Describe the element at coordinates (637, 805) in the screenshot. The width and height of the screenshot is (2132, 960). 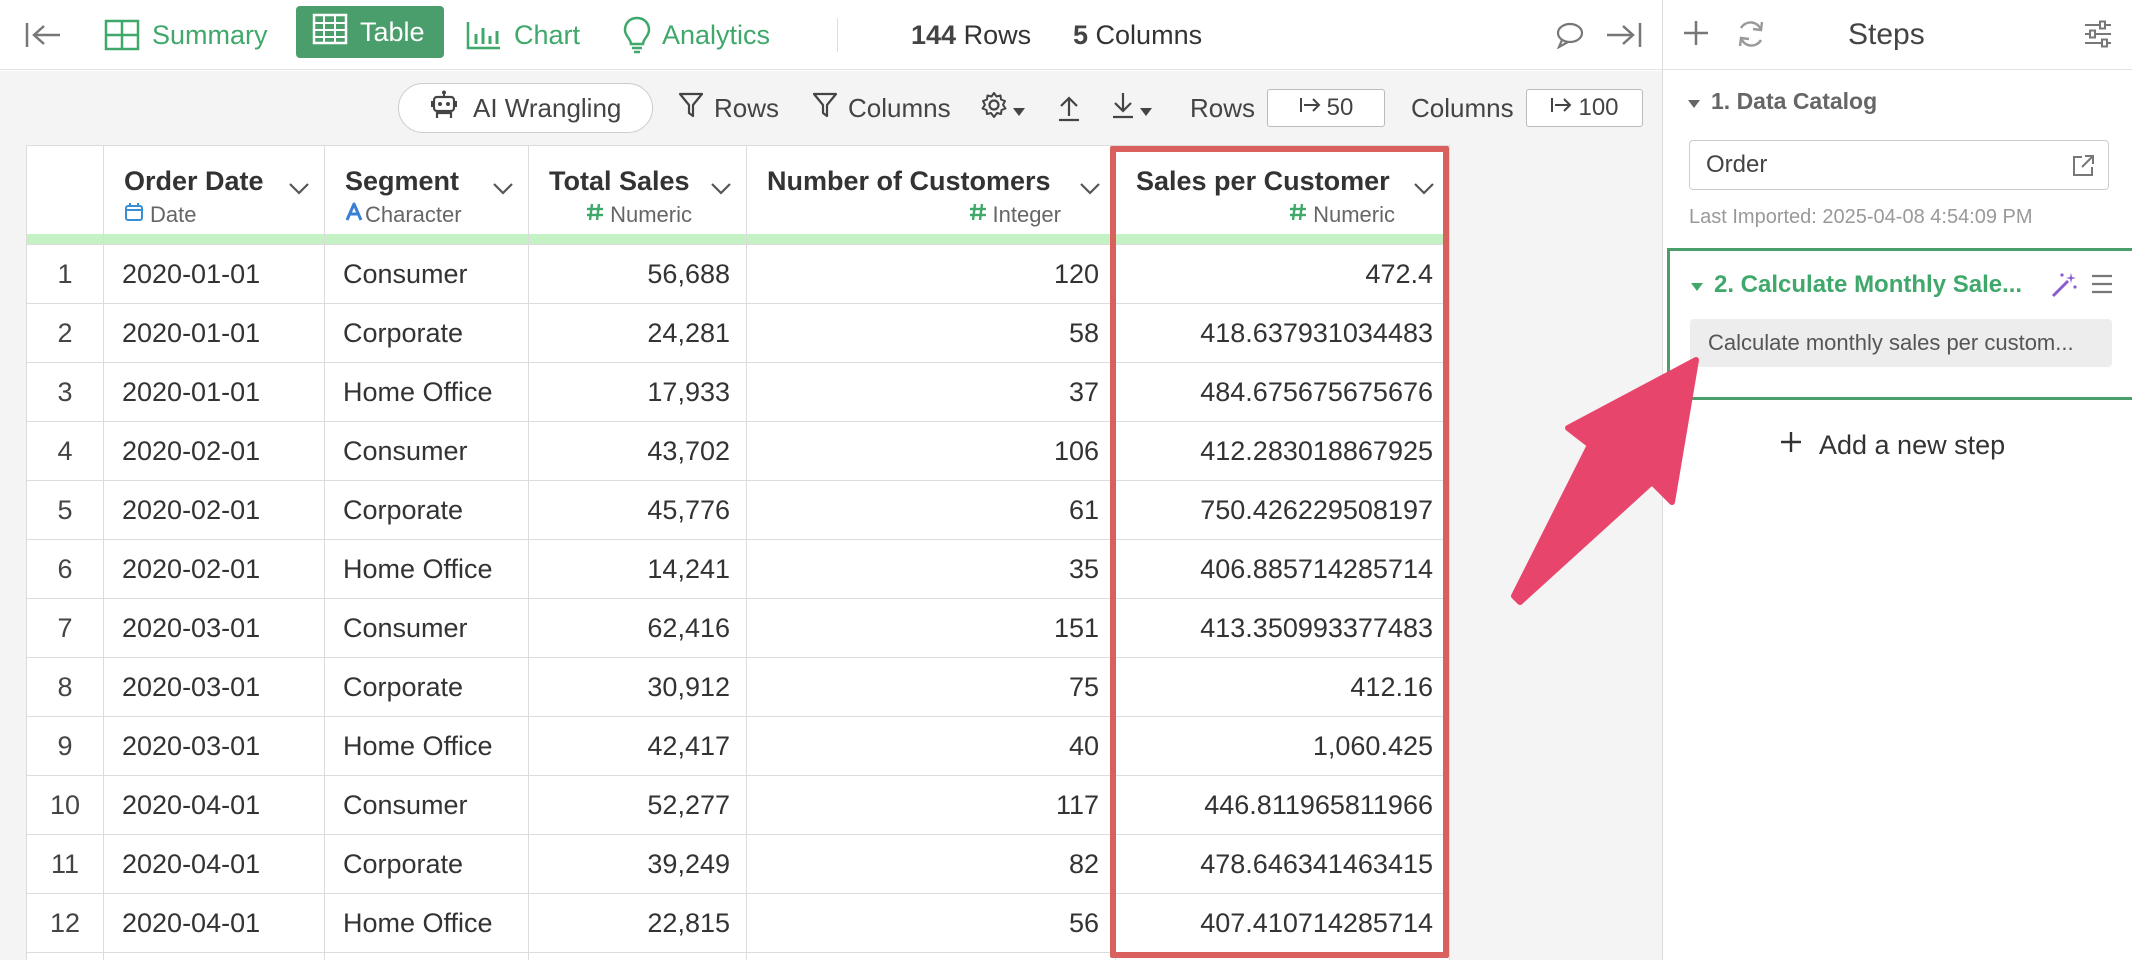
I see `table-cell: 52,277` at that location.